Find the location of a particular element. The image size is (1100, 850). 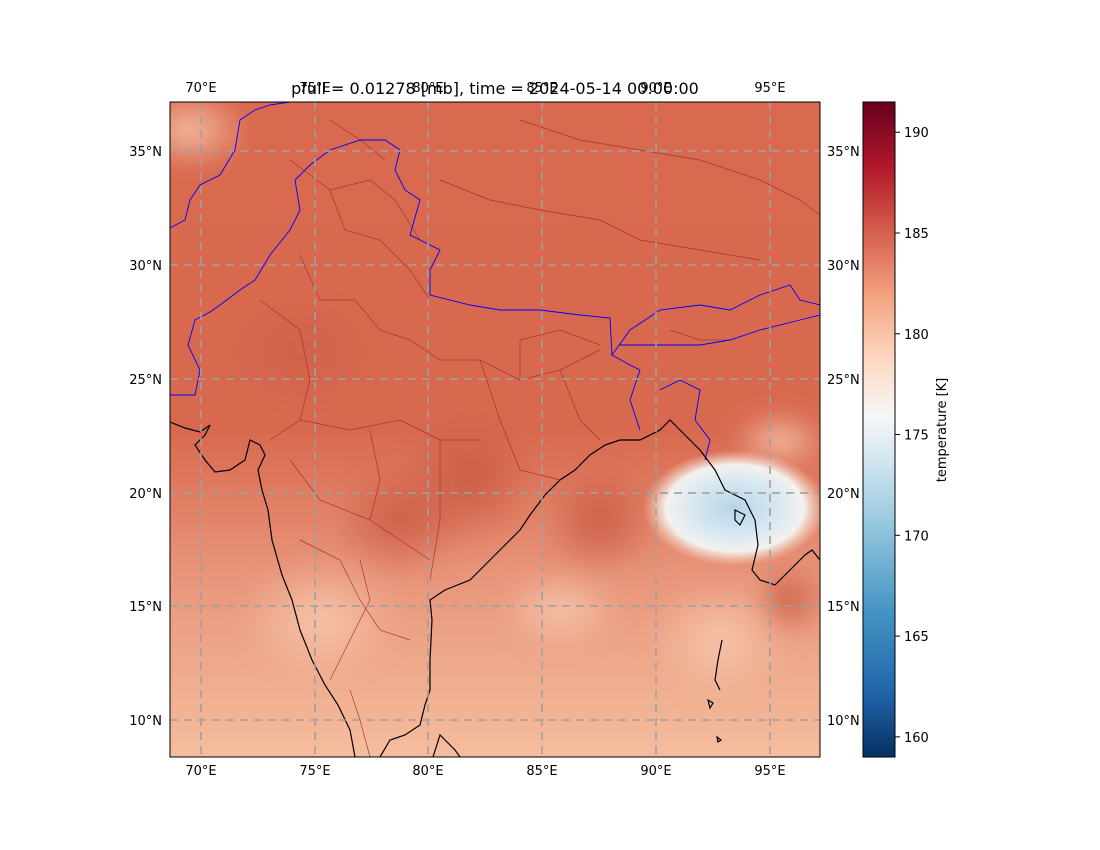

colorbar: 160 165 170 175 180 185 190 temperature [K] is located at coordinates (906, 429).